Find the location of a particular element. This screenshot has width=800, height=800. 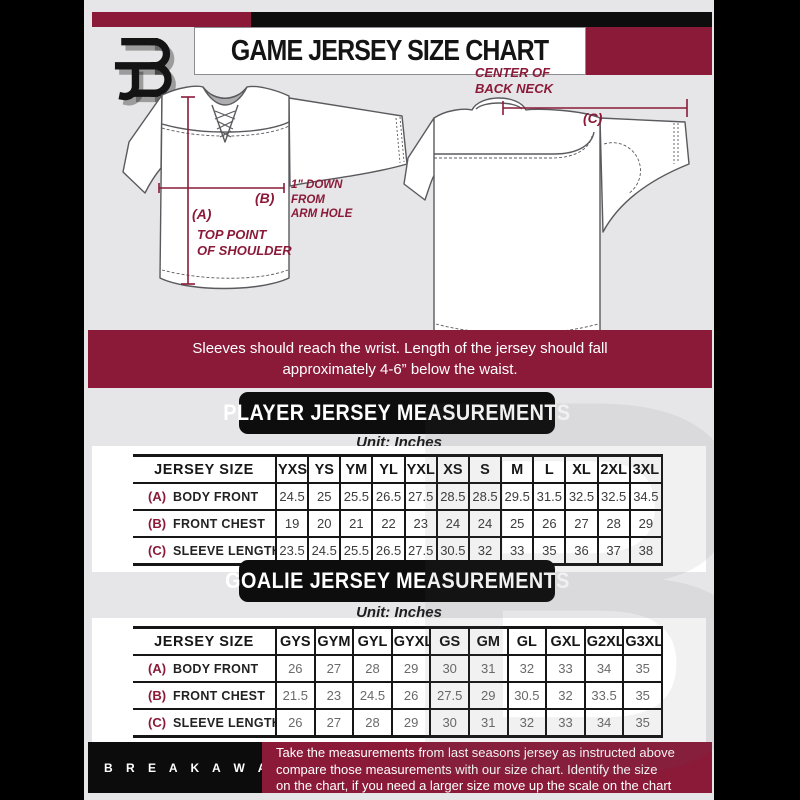

size-column-header: GS is located at coordinates (449, 641).